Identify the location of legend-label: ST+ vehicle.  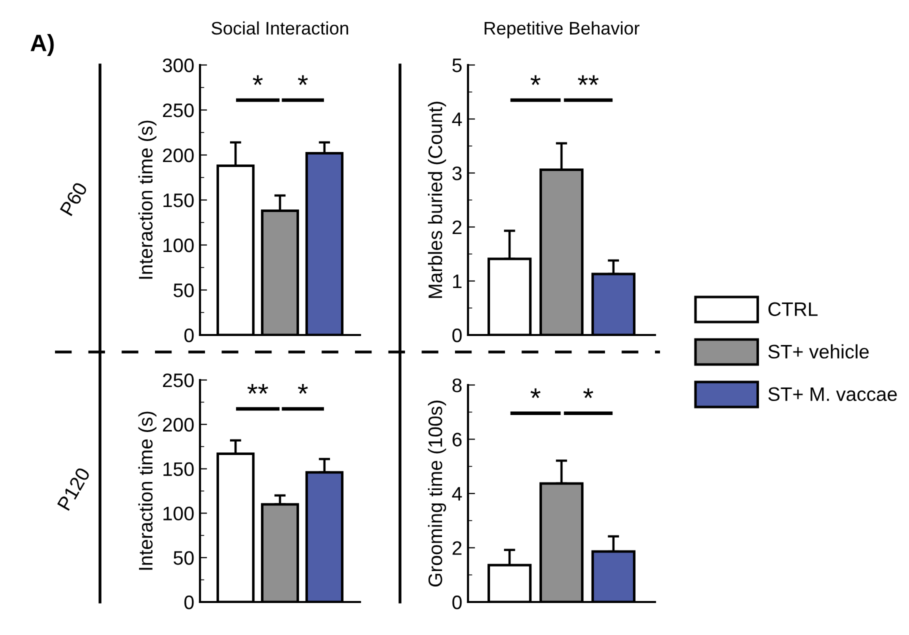
(818, 351).